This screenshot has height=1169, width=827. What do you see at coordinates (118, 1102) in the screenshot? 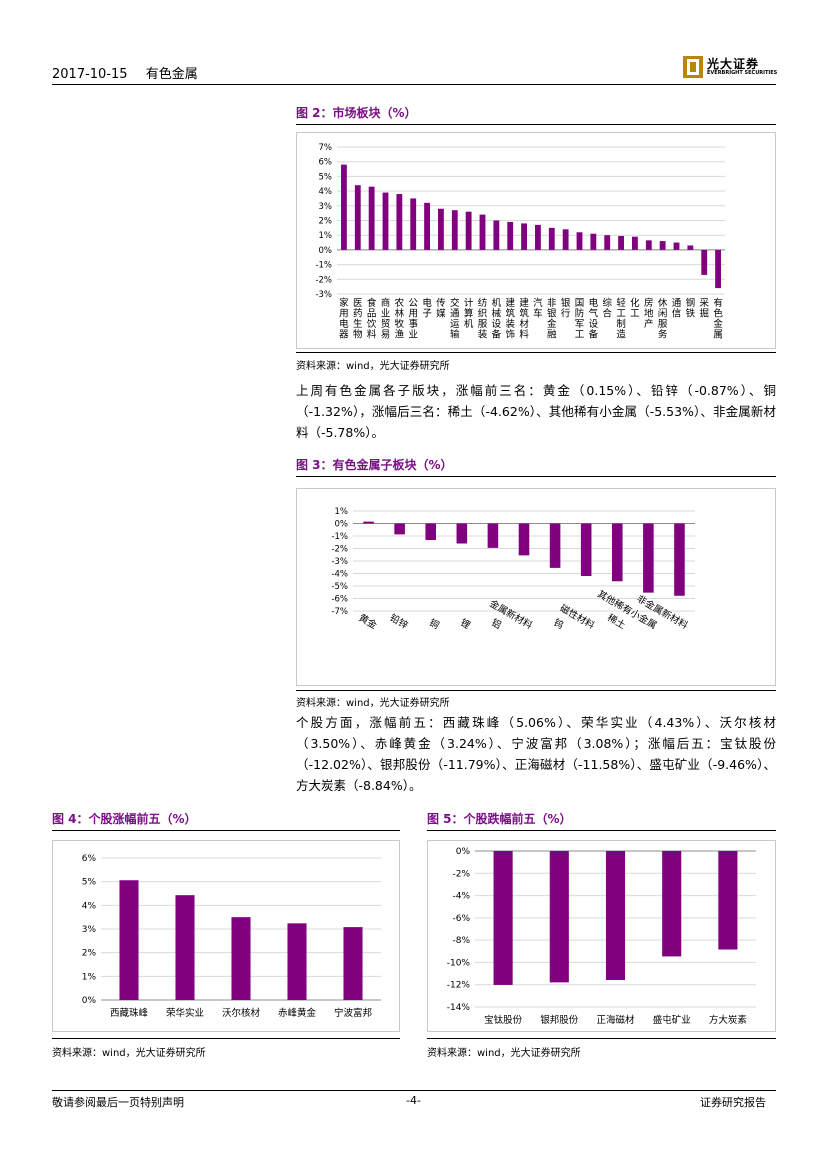
I see `footer-disclaimer: 敬请参阅最后一页特别声明` at bounding box center [118, 1102].